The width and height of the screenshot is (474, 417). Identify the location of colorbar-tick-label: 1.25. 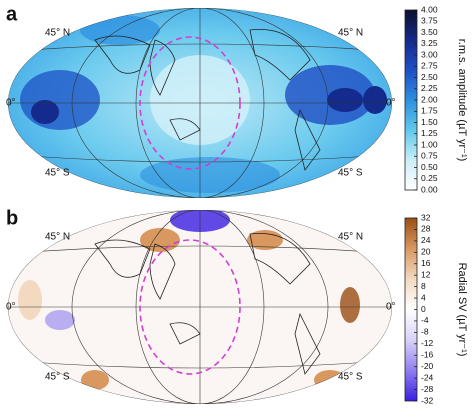
(429, 133).